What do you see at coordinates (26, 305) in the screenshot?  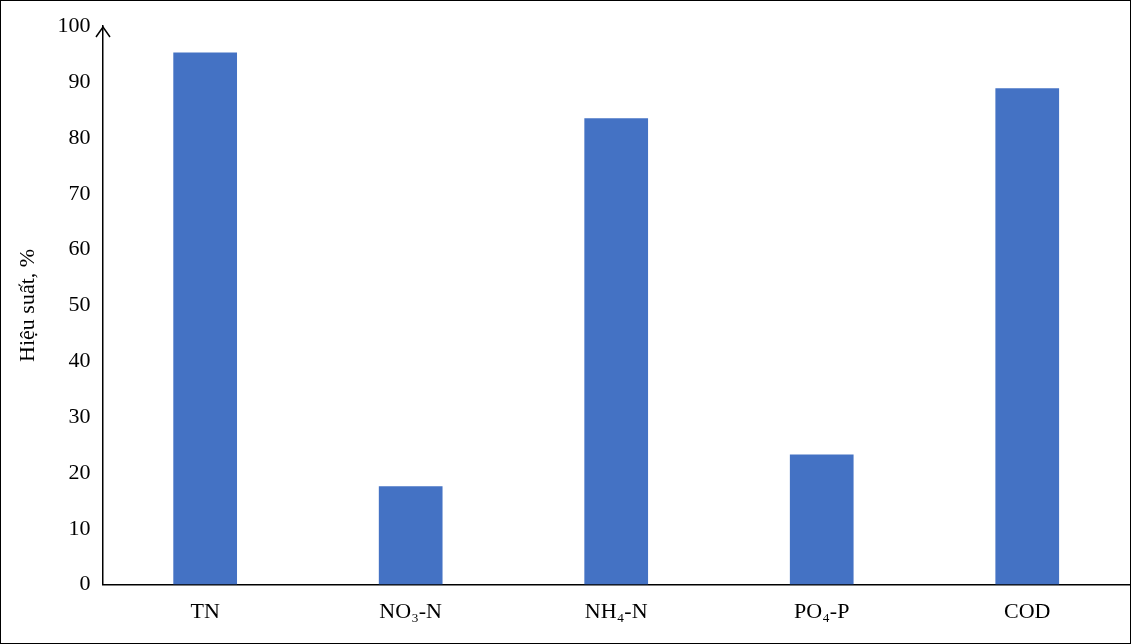 I see `y-axis-title: Hiệu suất, %` at bounding box center [26, 305].